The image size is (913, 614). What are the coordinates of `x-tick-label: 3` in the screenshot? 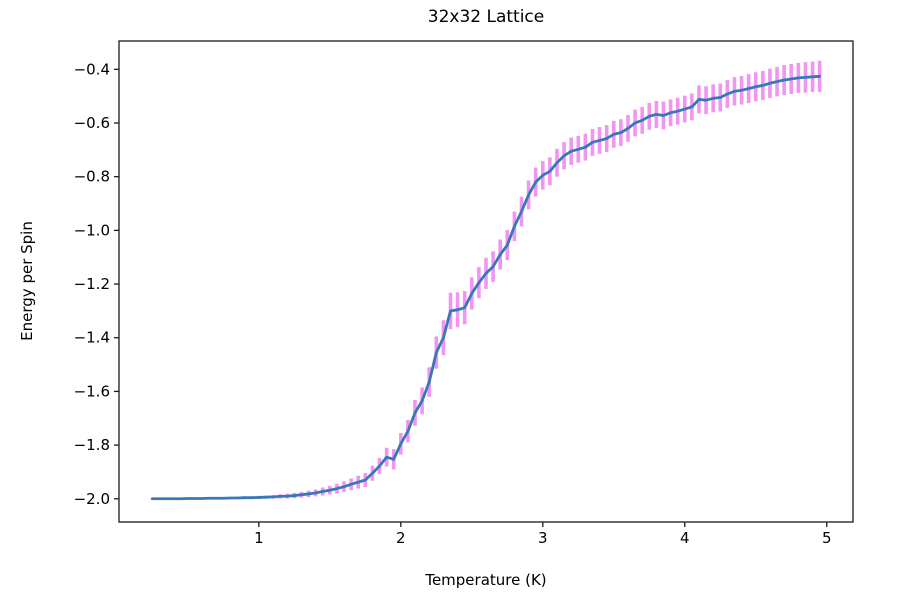 It's located at (543, 538).